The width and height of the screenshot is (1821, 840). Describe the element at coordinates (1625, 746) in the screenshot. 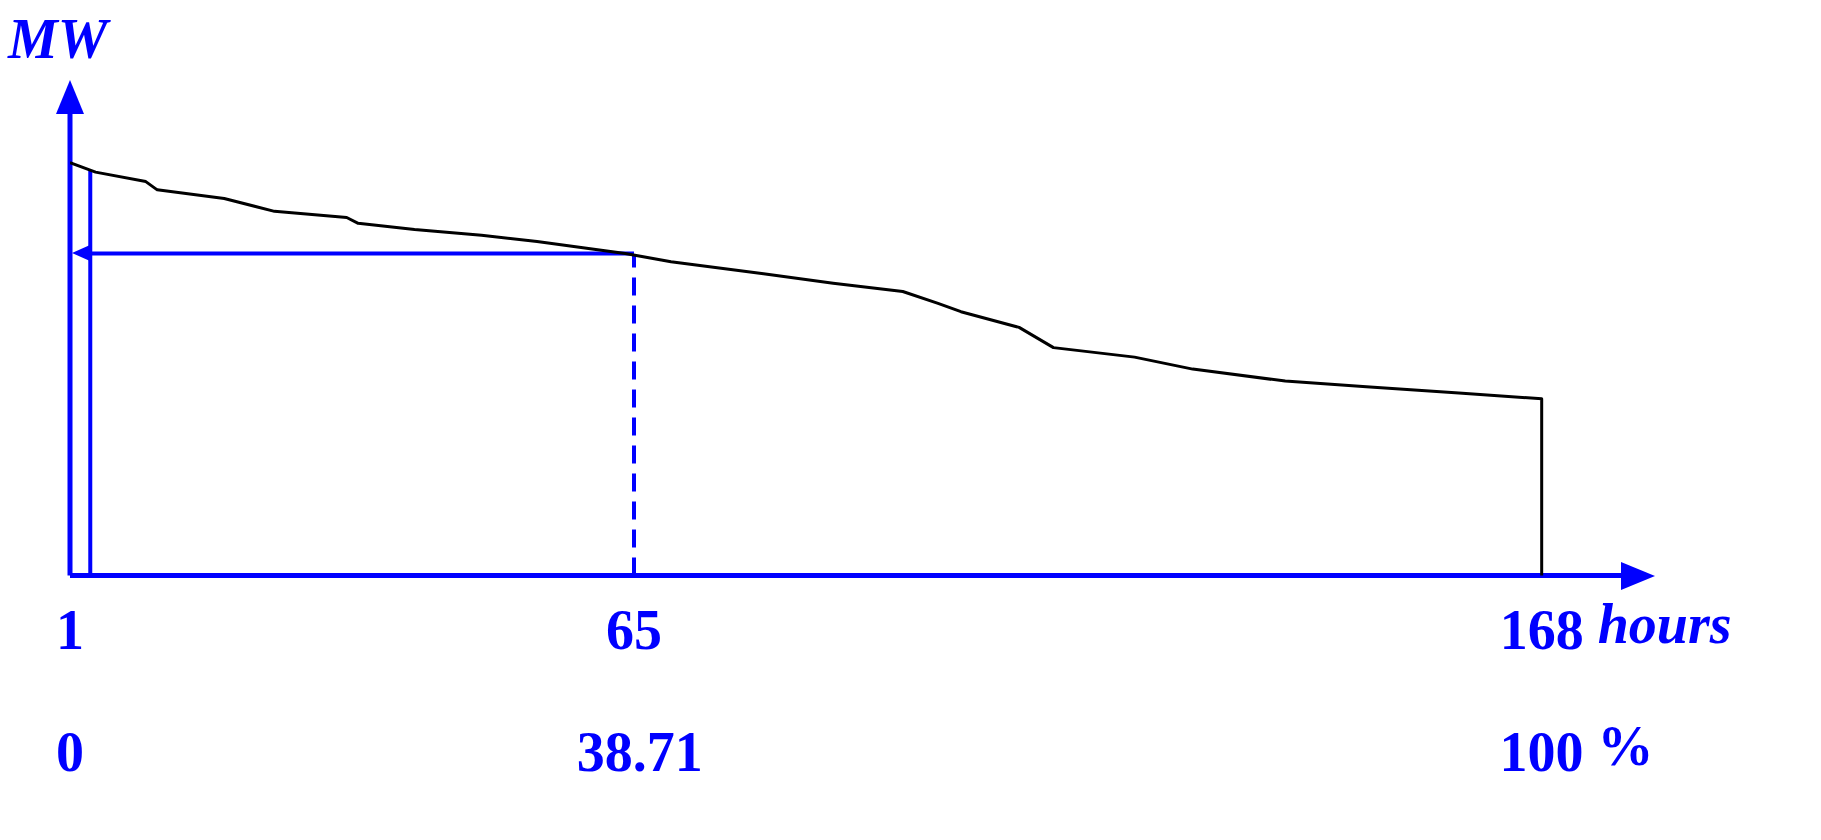

I see `x2-axis-title: %` at that location.